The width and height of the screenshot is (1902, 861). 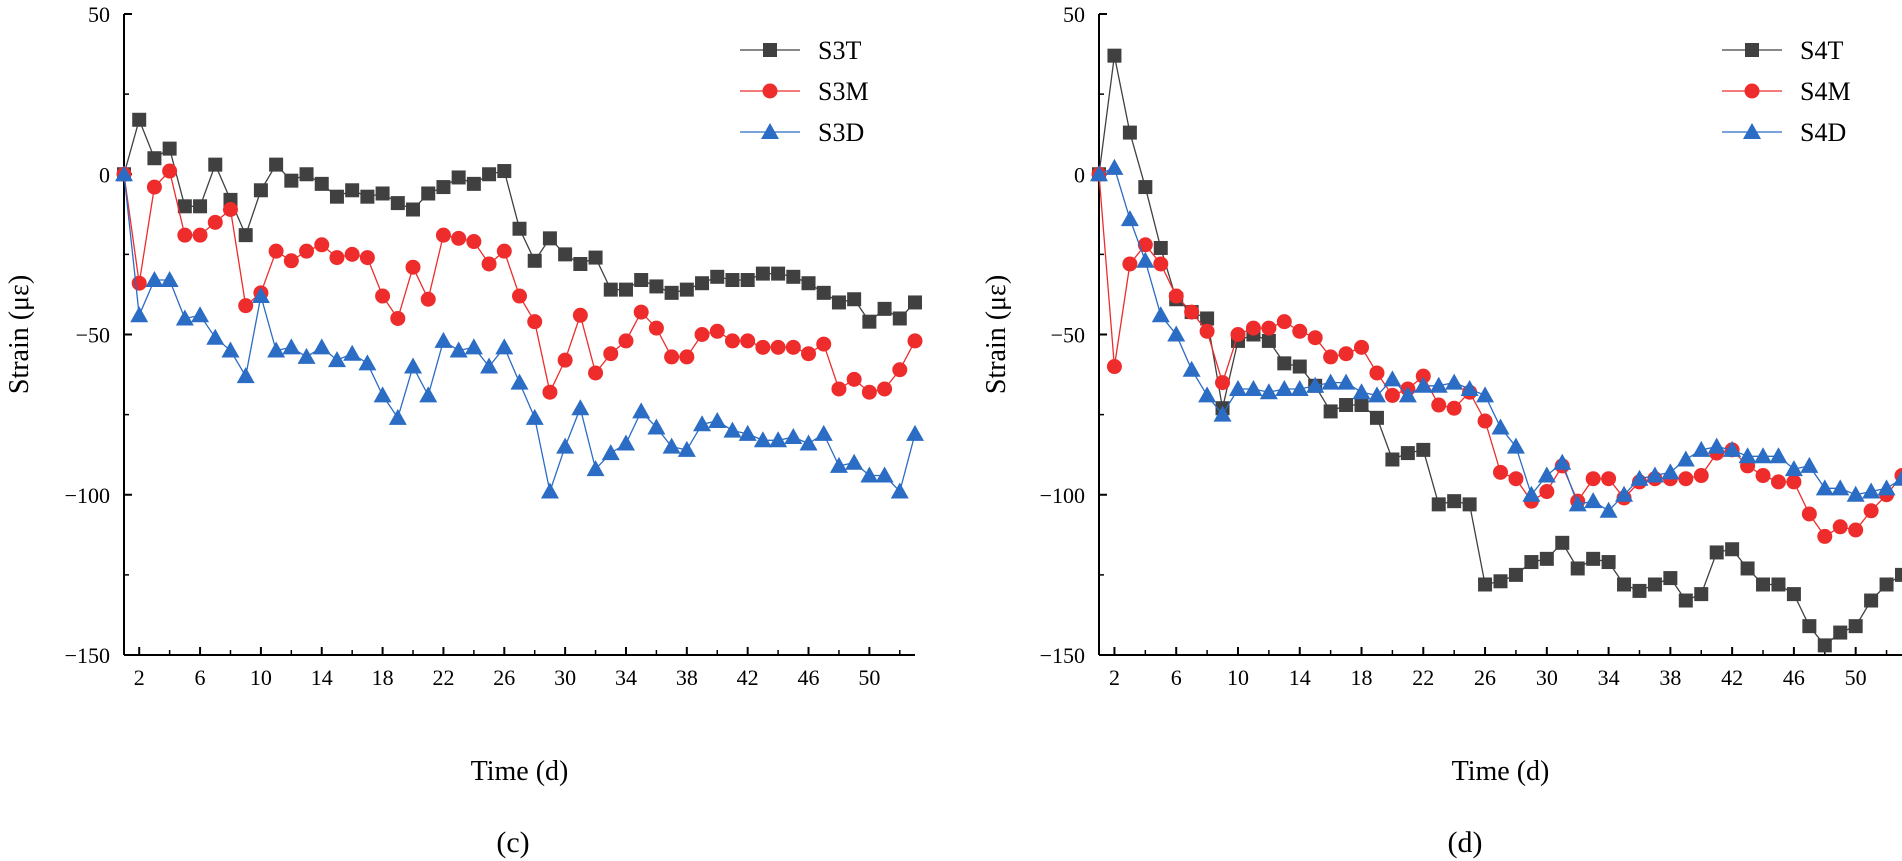 What do you see at coordinates (565, 677) in the screenshot?
I see `x-tick-label: 30` at bounding box center [565, 677].